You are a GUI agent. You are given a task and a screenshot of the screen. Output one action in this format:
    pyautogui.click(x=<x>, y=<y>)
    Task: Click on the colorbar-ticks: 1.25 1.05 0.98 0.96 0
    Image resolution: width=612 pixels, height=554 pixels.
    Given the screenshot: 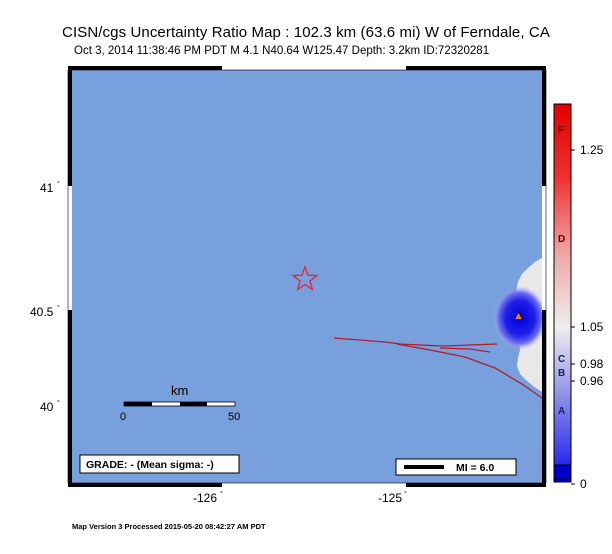 What is the action you would take?
    pyautogui.click(x=587, y=317)
    